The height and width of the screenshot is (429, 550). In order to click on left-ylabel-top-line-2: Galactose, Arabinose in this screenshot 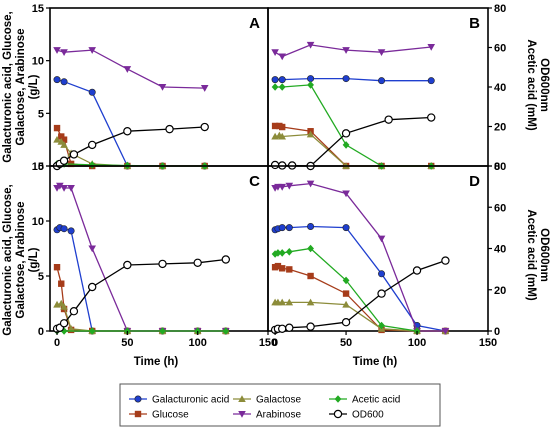, I will do `click(21, 86)`.